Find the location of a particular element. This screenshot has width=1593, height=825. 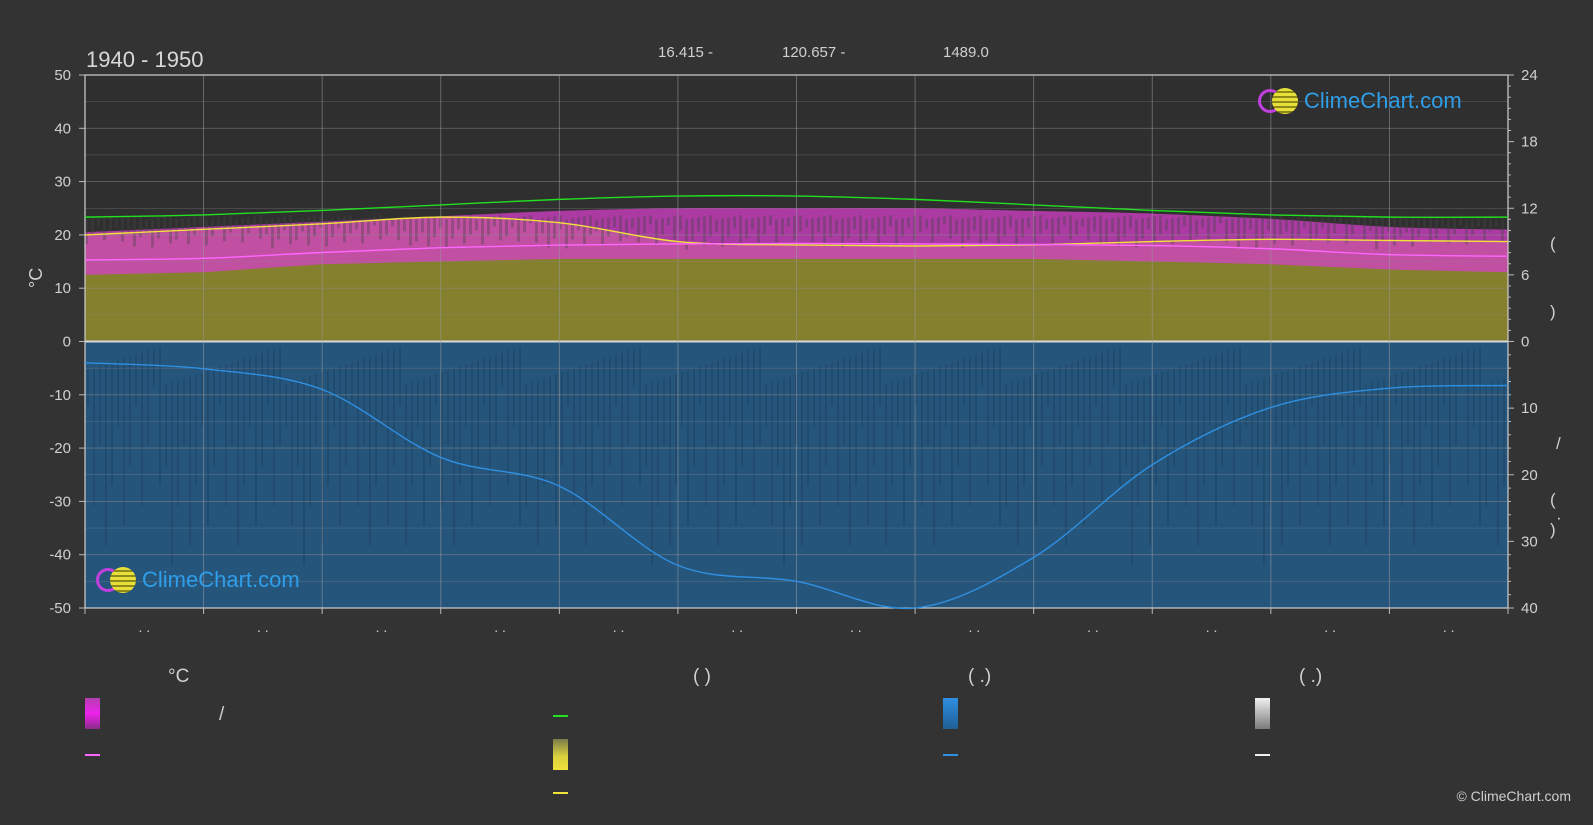

left-tick-label: 0 is located at coordinates (67, 342).